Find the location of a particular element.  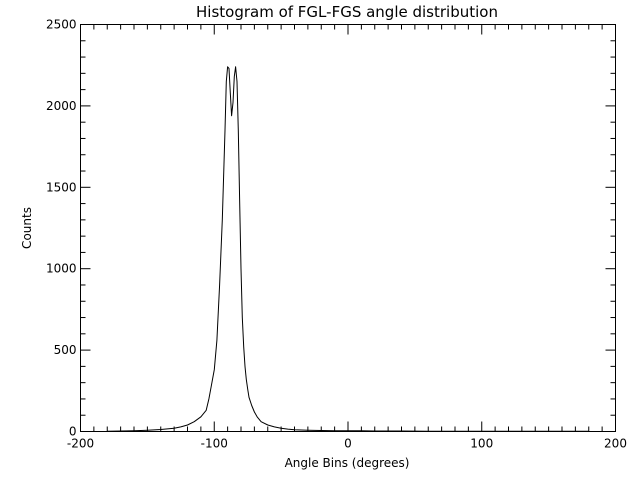

x-tick-label: -100 is located at coordinates (214, 444).